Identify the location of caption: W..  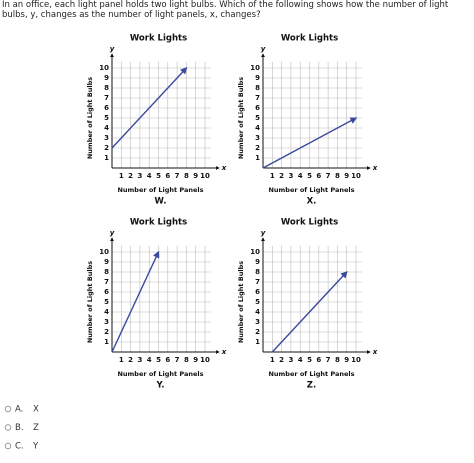
(161, 202).